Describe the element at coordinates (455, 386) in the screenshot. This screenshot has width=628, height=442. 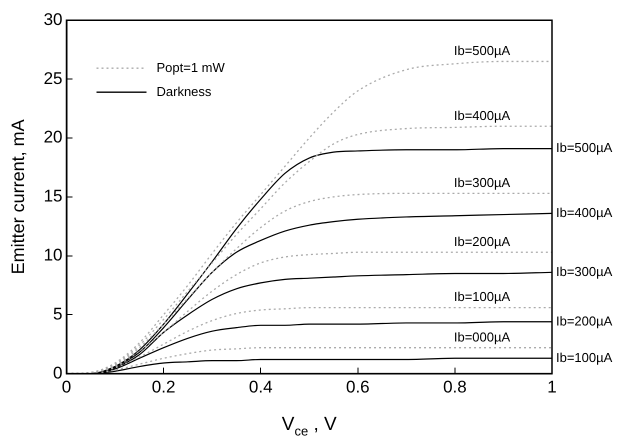
I see `x-tick-label: 0.8` at that location.